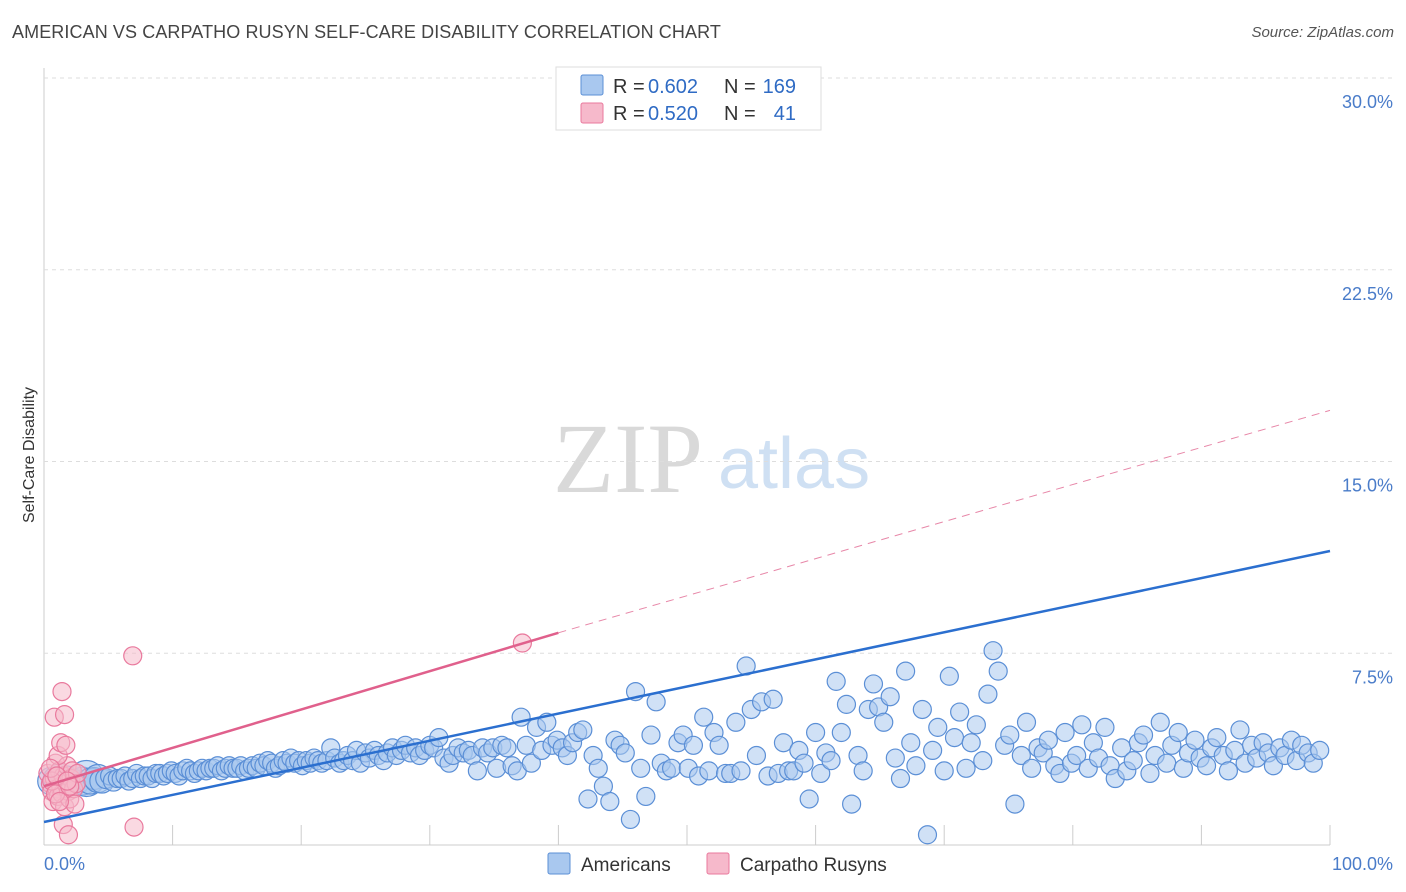  What do you see at coordinates (779, 87) in the screenshot?
I see `legend-n-value-americans: 169` at bounding box center [779, 87].